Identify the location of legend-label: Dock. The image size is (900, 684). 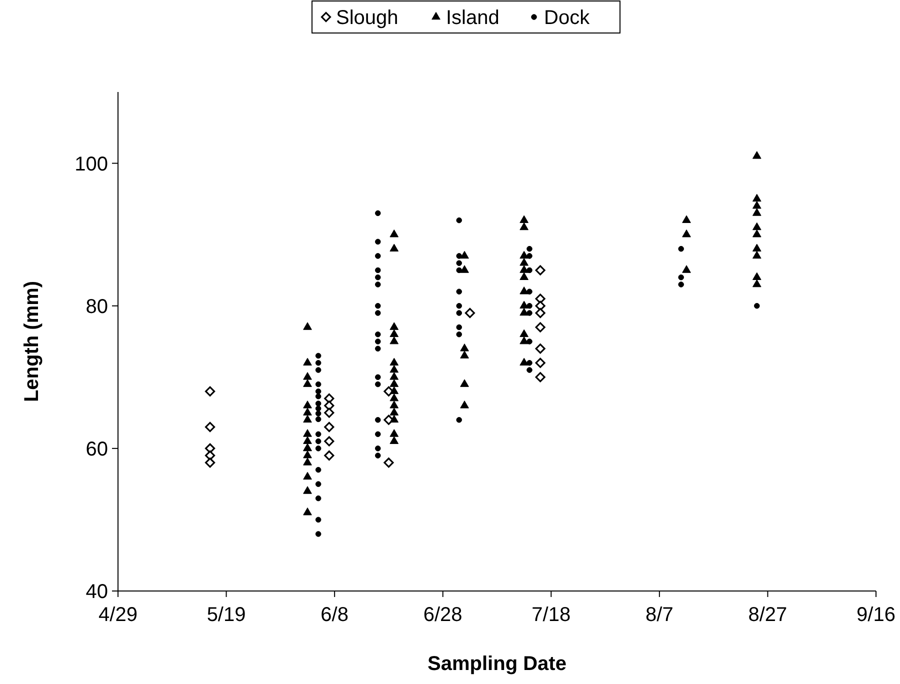
(567, 18).